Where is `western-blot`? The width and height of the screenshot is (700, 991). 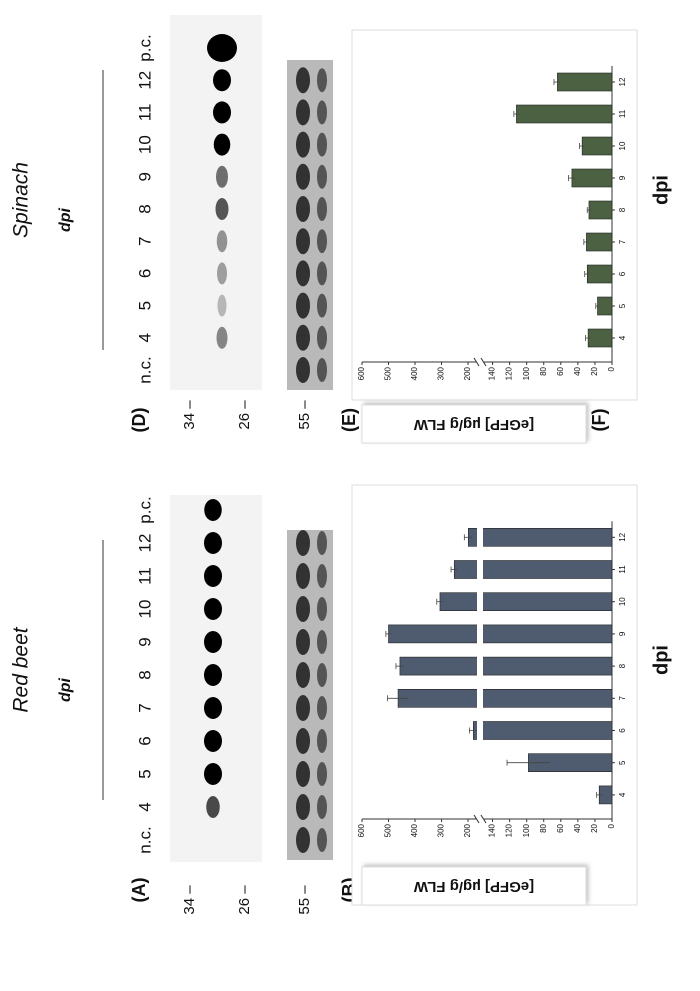
western-blot is located at coordinates (216, 202).